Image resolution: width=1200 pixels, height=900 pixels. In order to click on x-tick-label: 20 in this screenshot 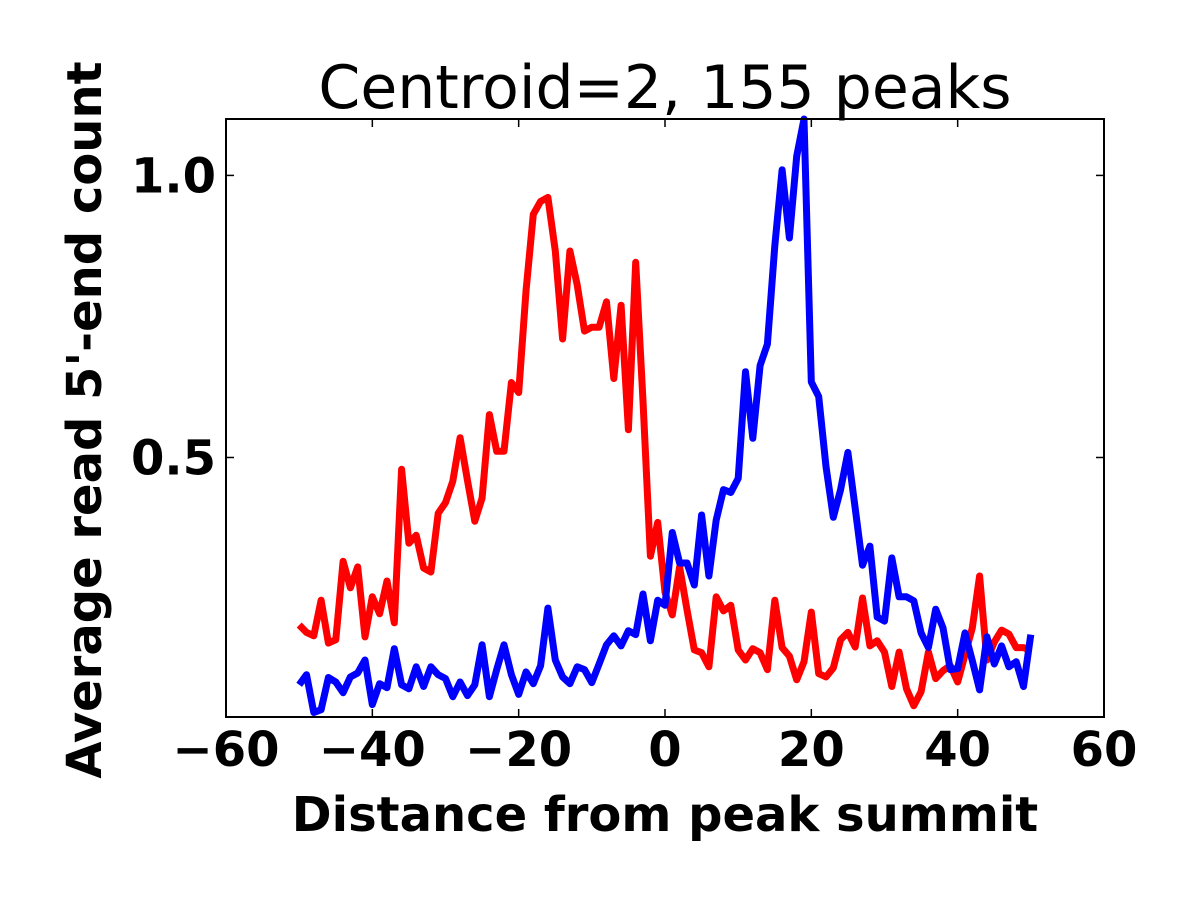, I will do `click(811, 750)`.